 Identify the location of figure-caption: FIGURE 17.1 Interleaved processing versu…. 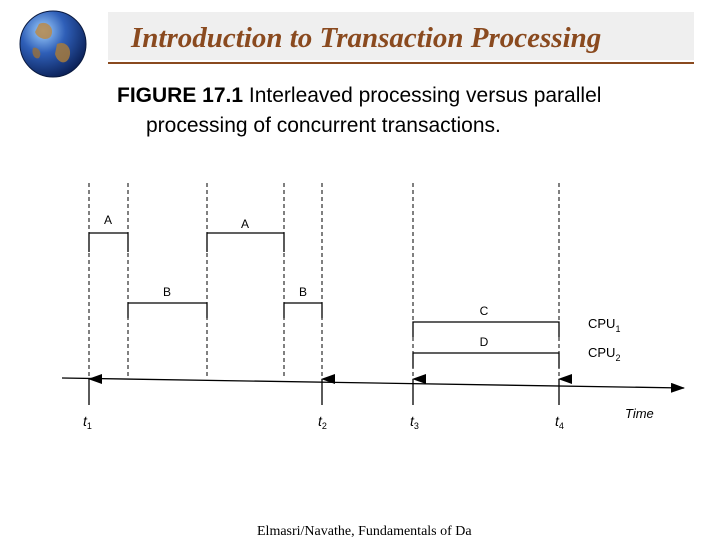
(417, 111).